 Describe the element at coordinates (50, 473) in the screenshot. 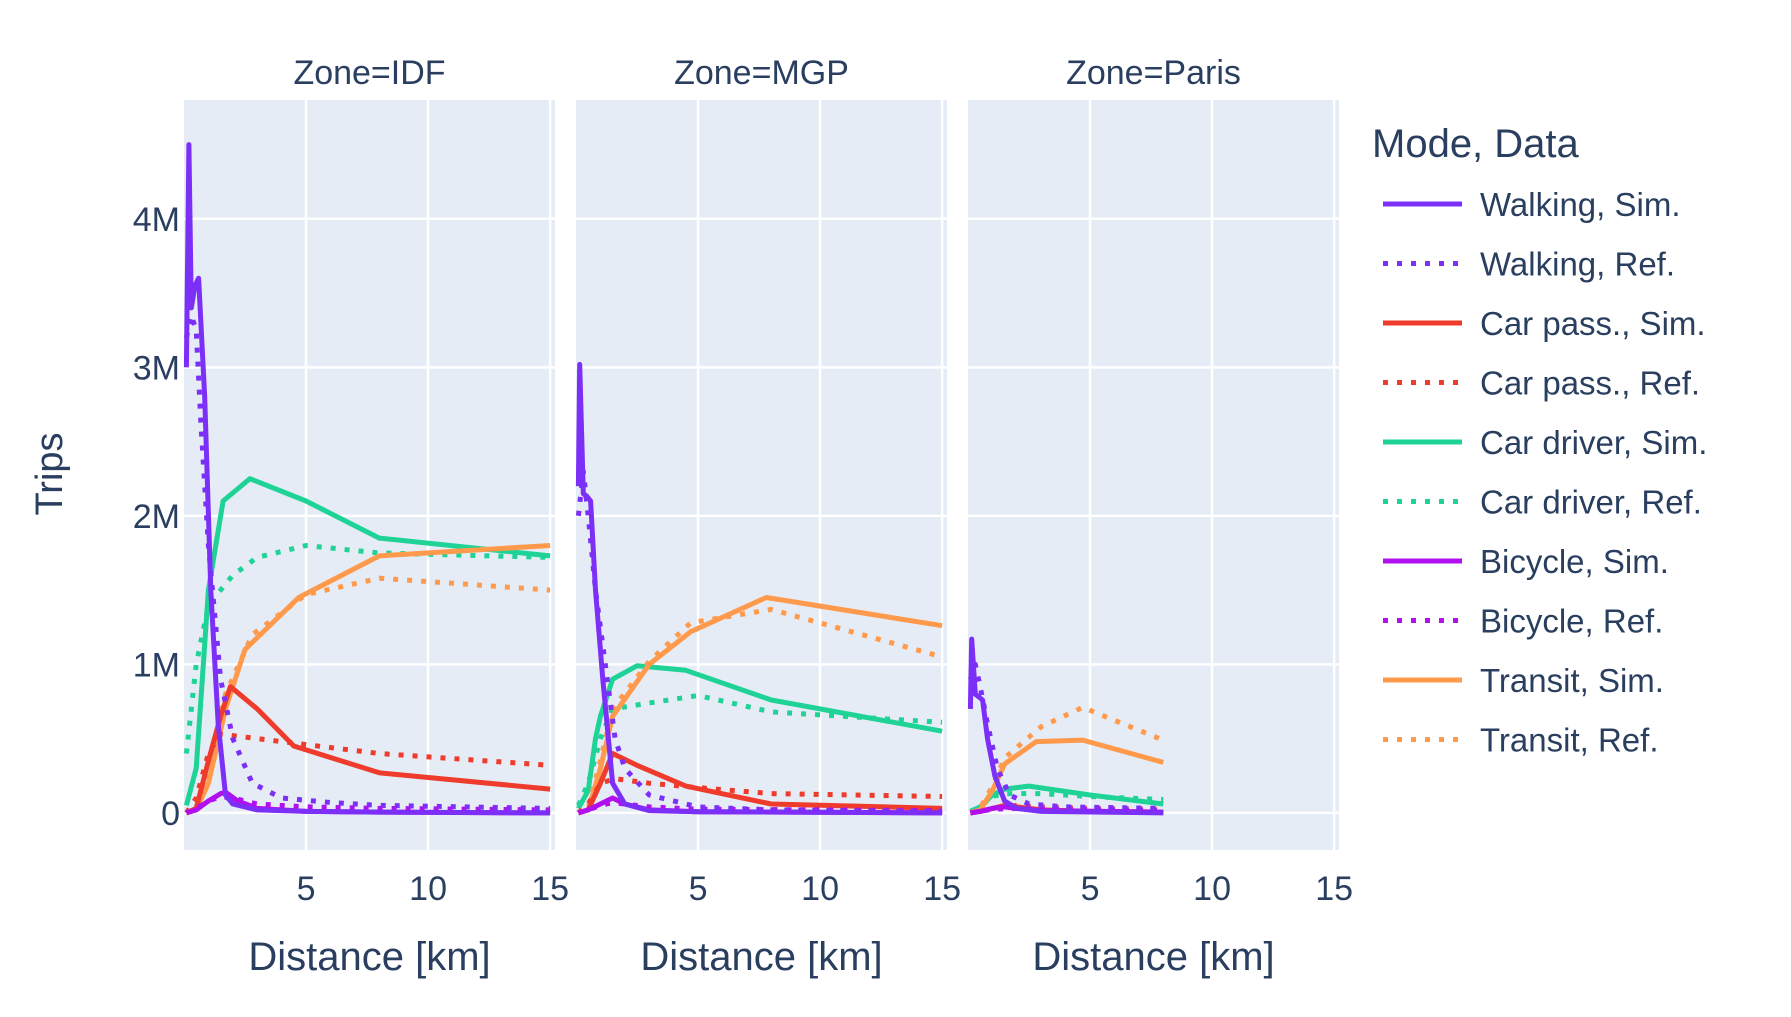

I see `y-axis-title: Trips` at that location.